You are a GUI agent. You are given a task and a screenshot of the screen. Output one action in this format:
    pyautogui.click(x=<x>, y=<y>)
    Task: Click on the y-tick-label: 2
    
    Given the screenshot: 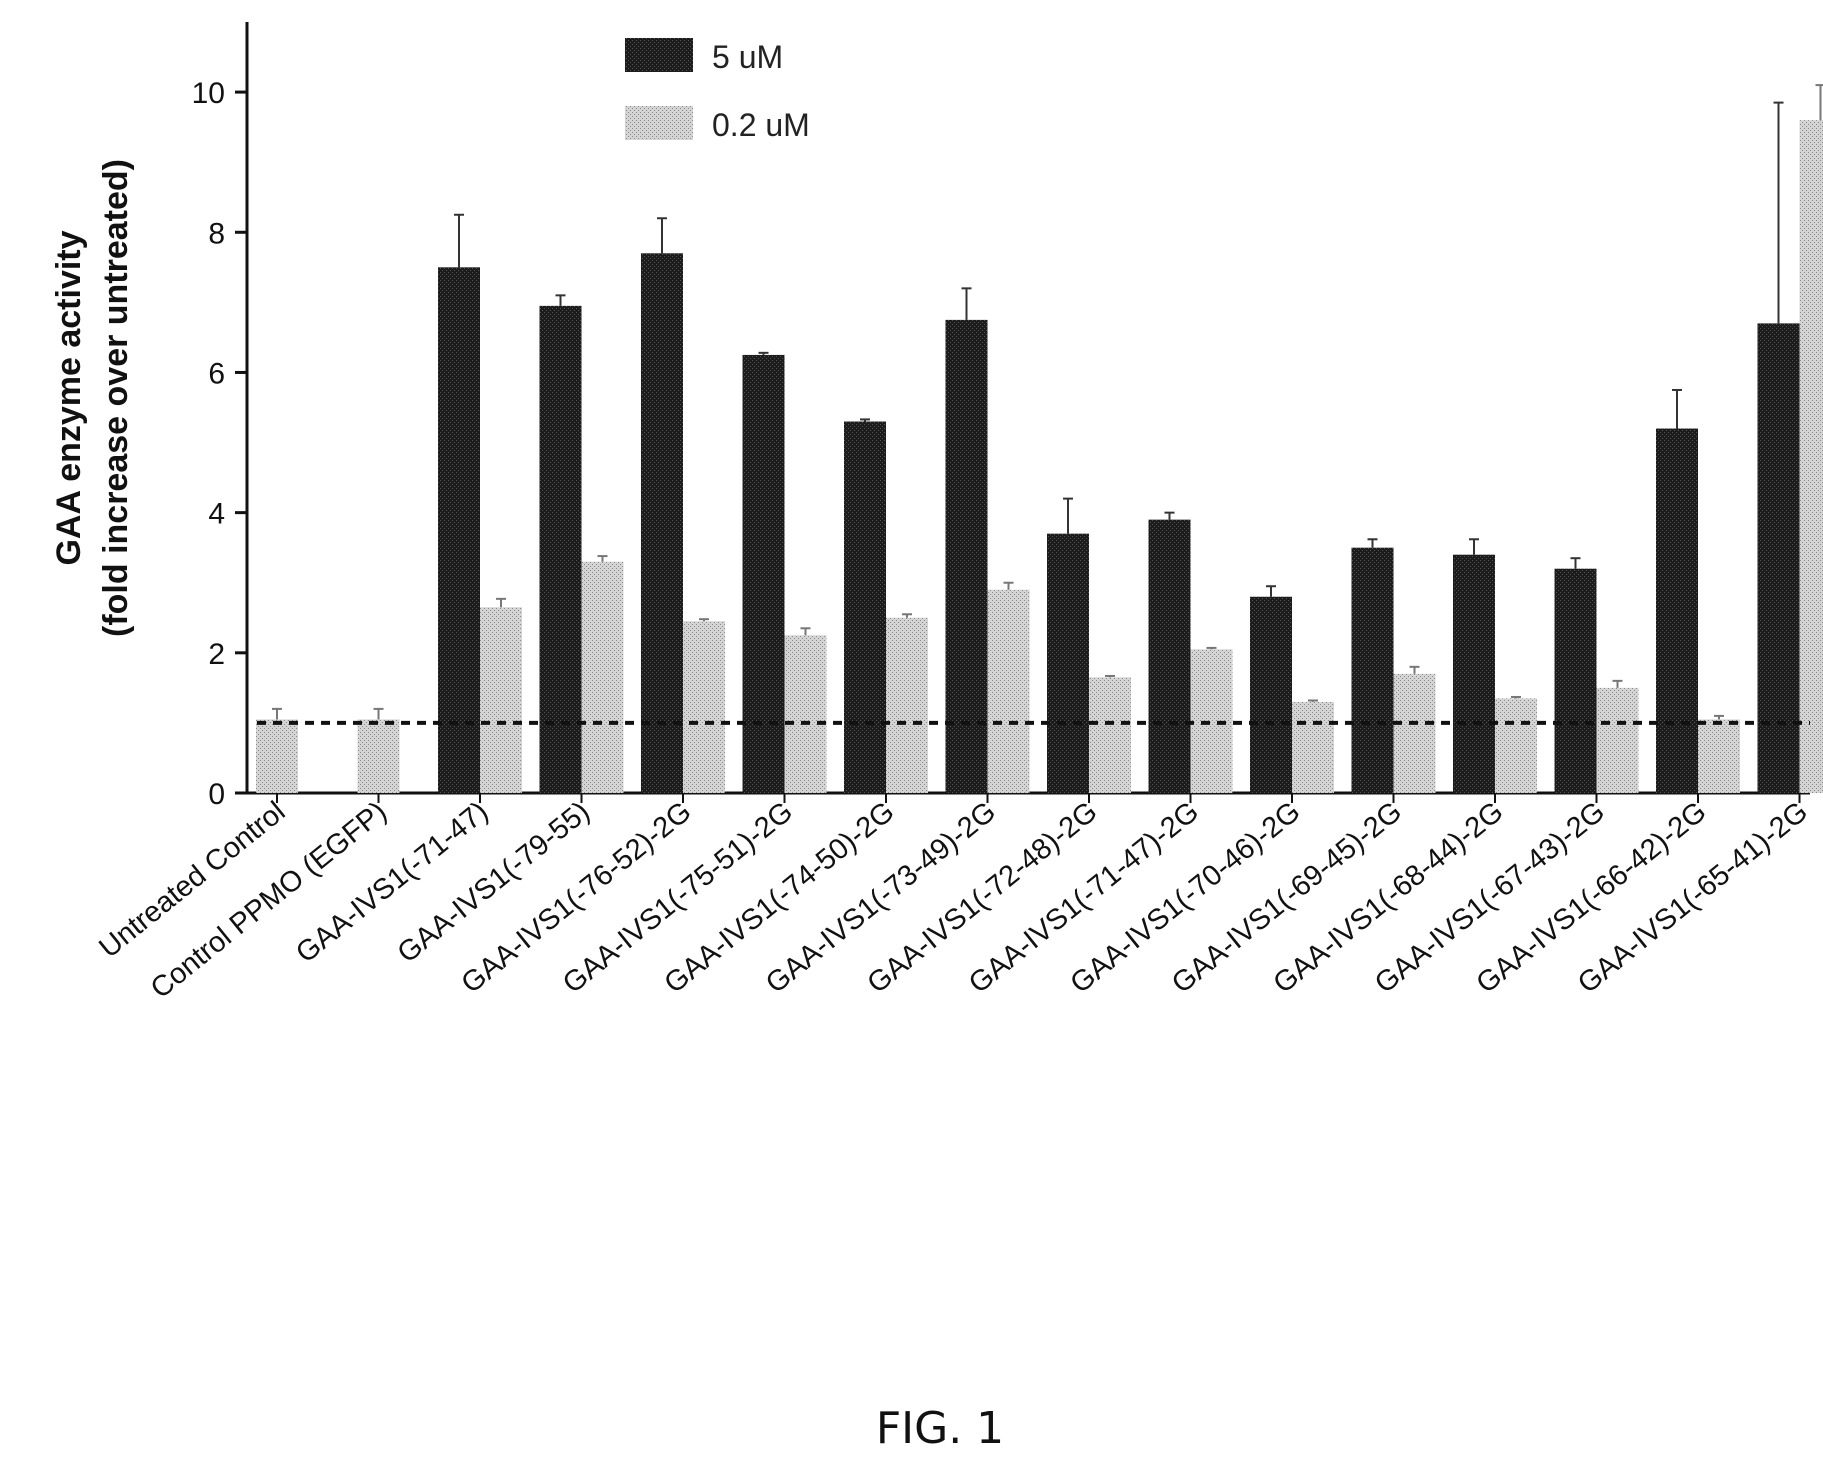 What is the action you would take?
    pyautogui.click(x=216, y=654)
    